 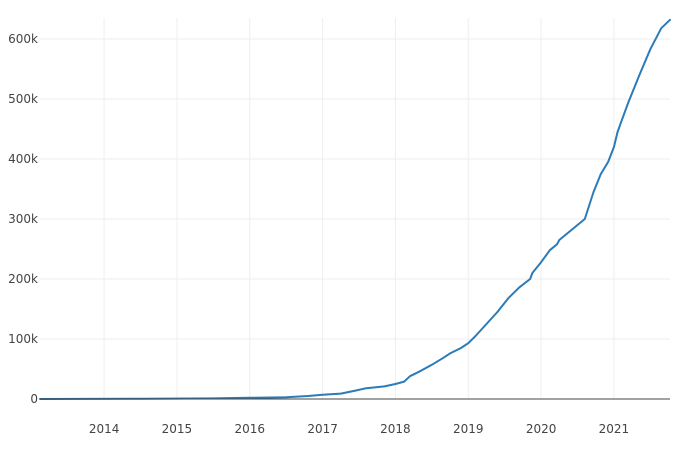 I want to click on x-tick-label: 2015, so click(x=177, y=429).